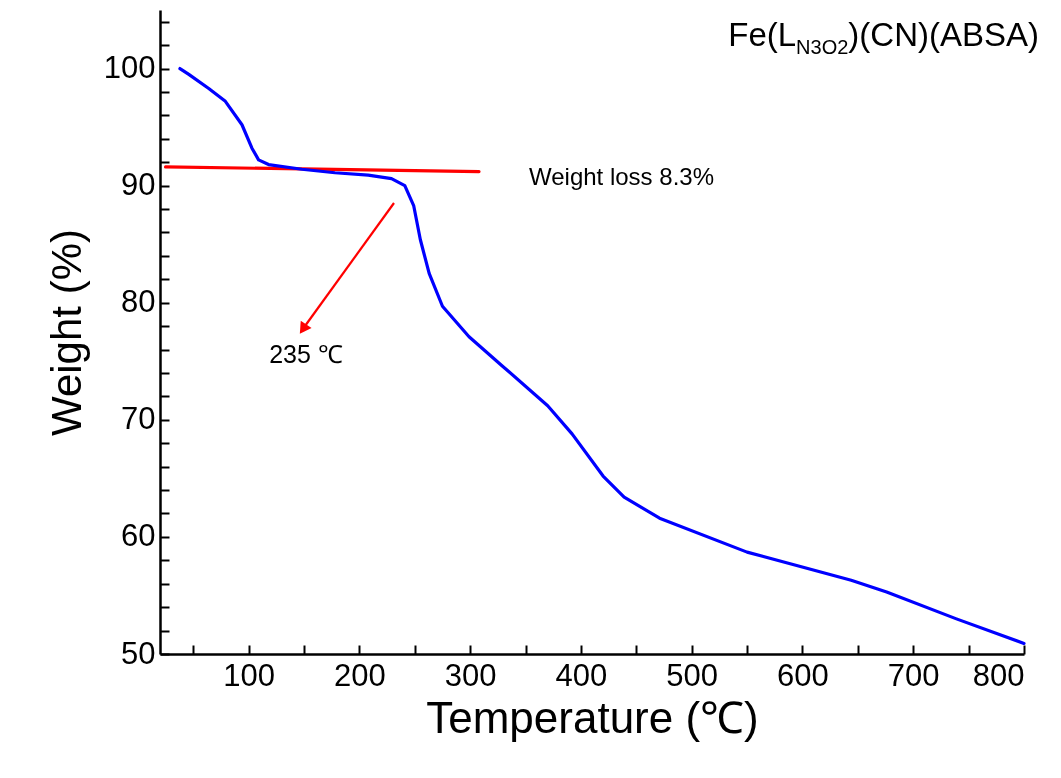  What do you see at coordinates (692, 675) in the screenshot?
I see `x-tick-label: 500` at bounding box center [692, 675].